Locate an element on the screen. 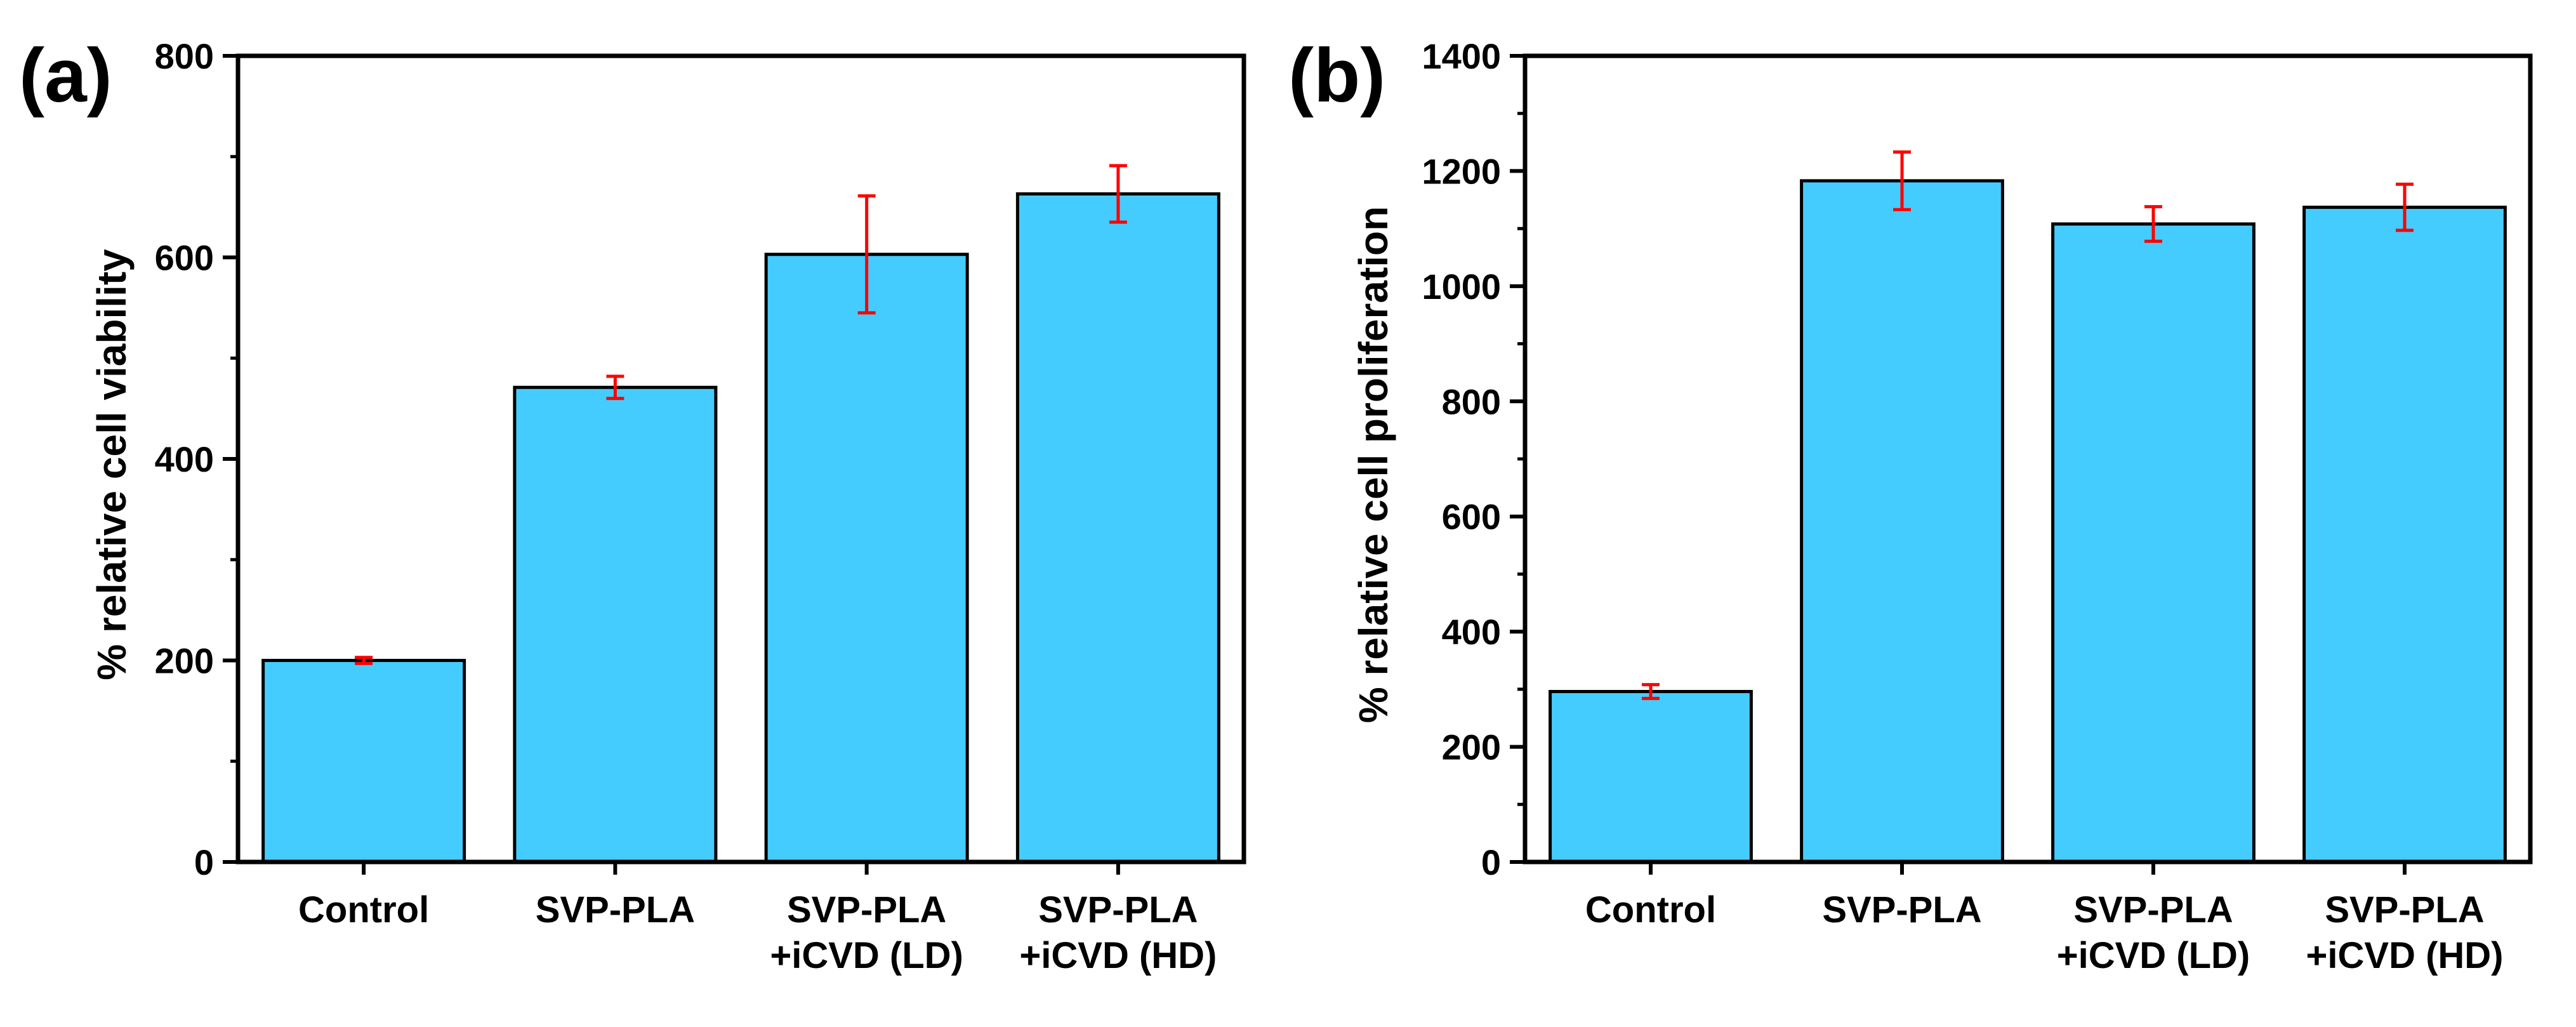 The width and height of the screenshot is (2576, 1027). x-category-label-a-0: Control is located at coordinates (364, 910).